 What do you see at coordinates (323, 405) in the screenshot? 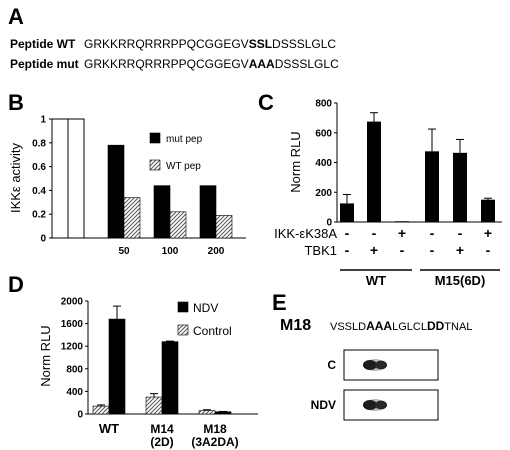
I see `panel-e-blot-label: NDV` at bounding box center [323, 405].